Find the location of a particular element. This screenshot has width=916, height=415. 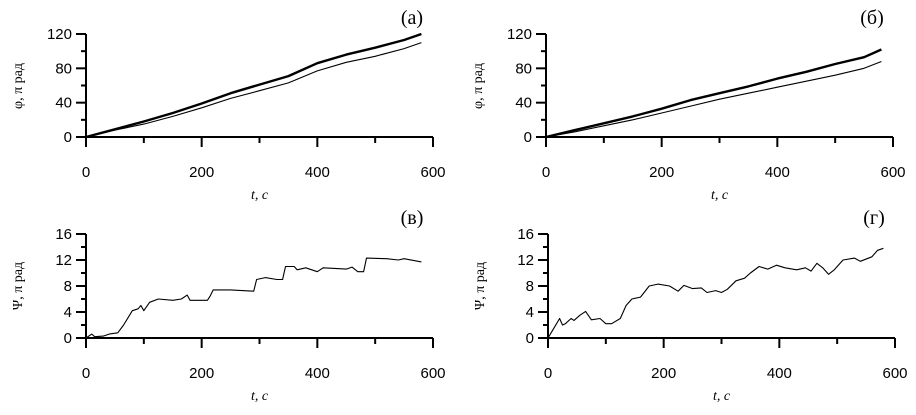

panel-label: (г) is located at coordinates (874, 218).